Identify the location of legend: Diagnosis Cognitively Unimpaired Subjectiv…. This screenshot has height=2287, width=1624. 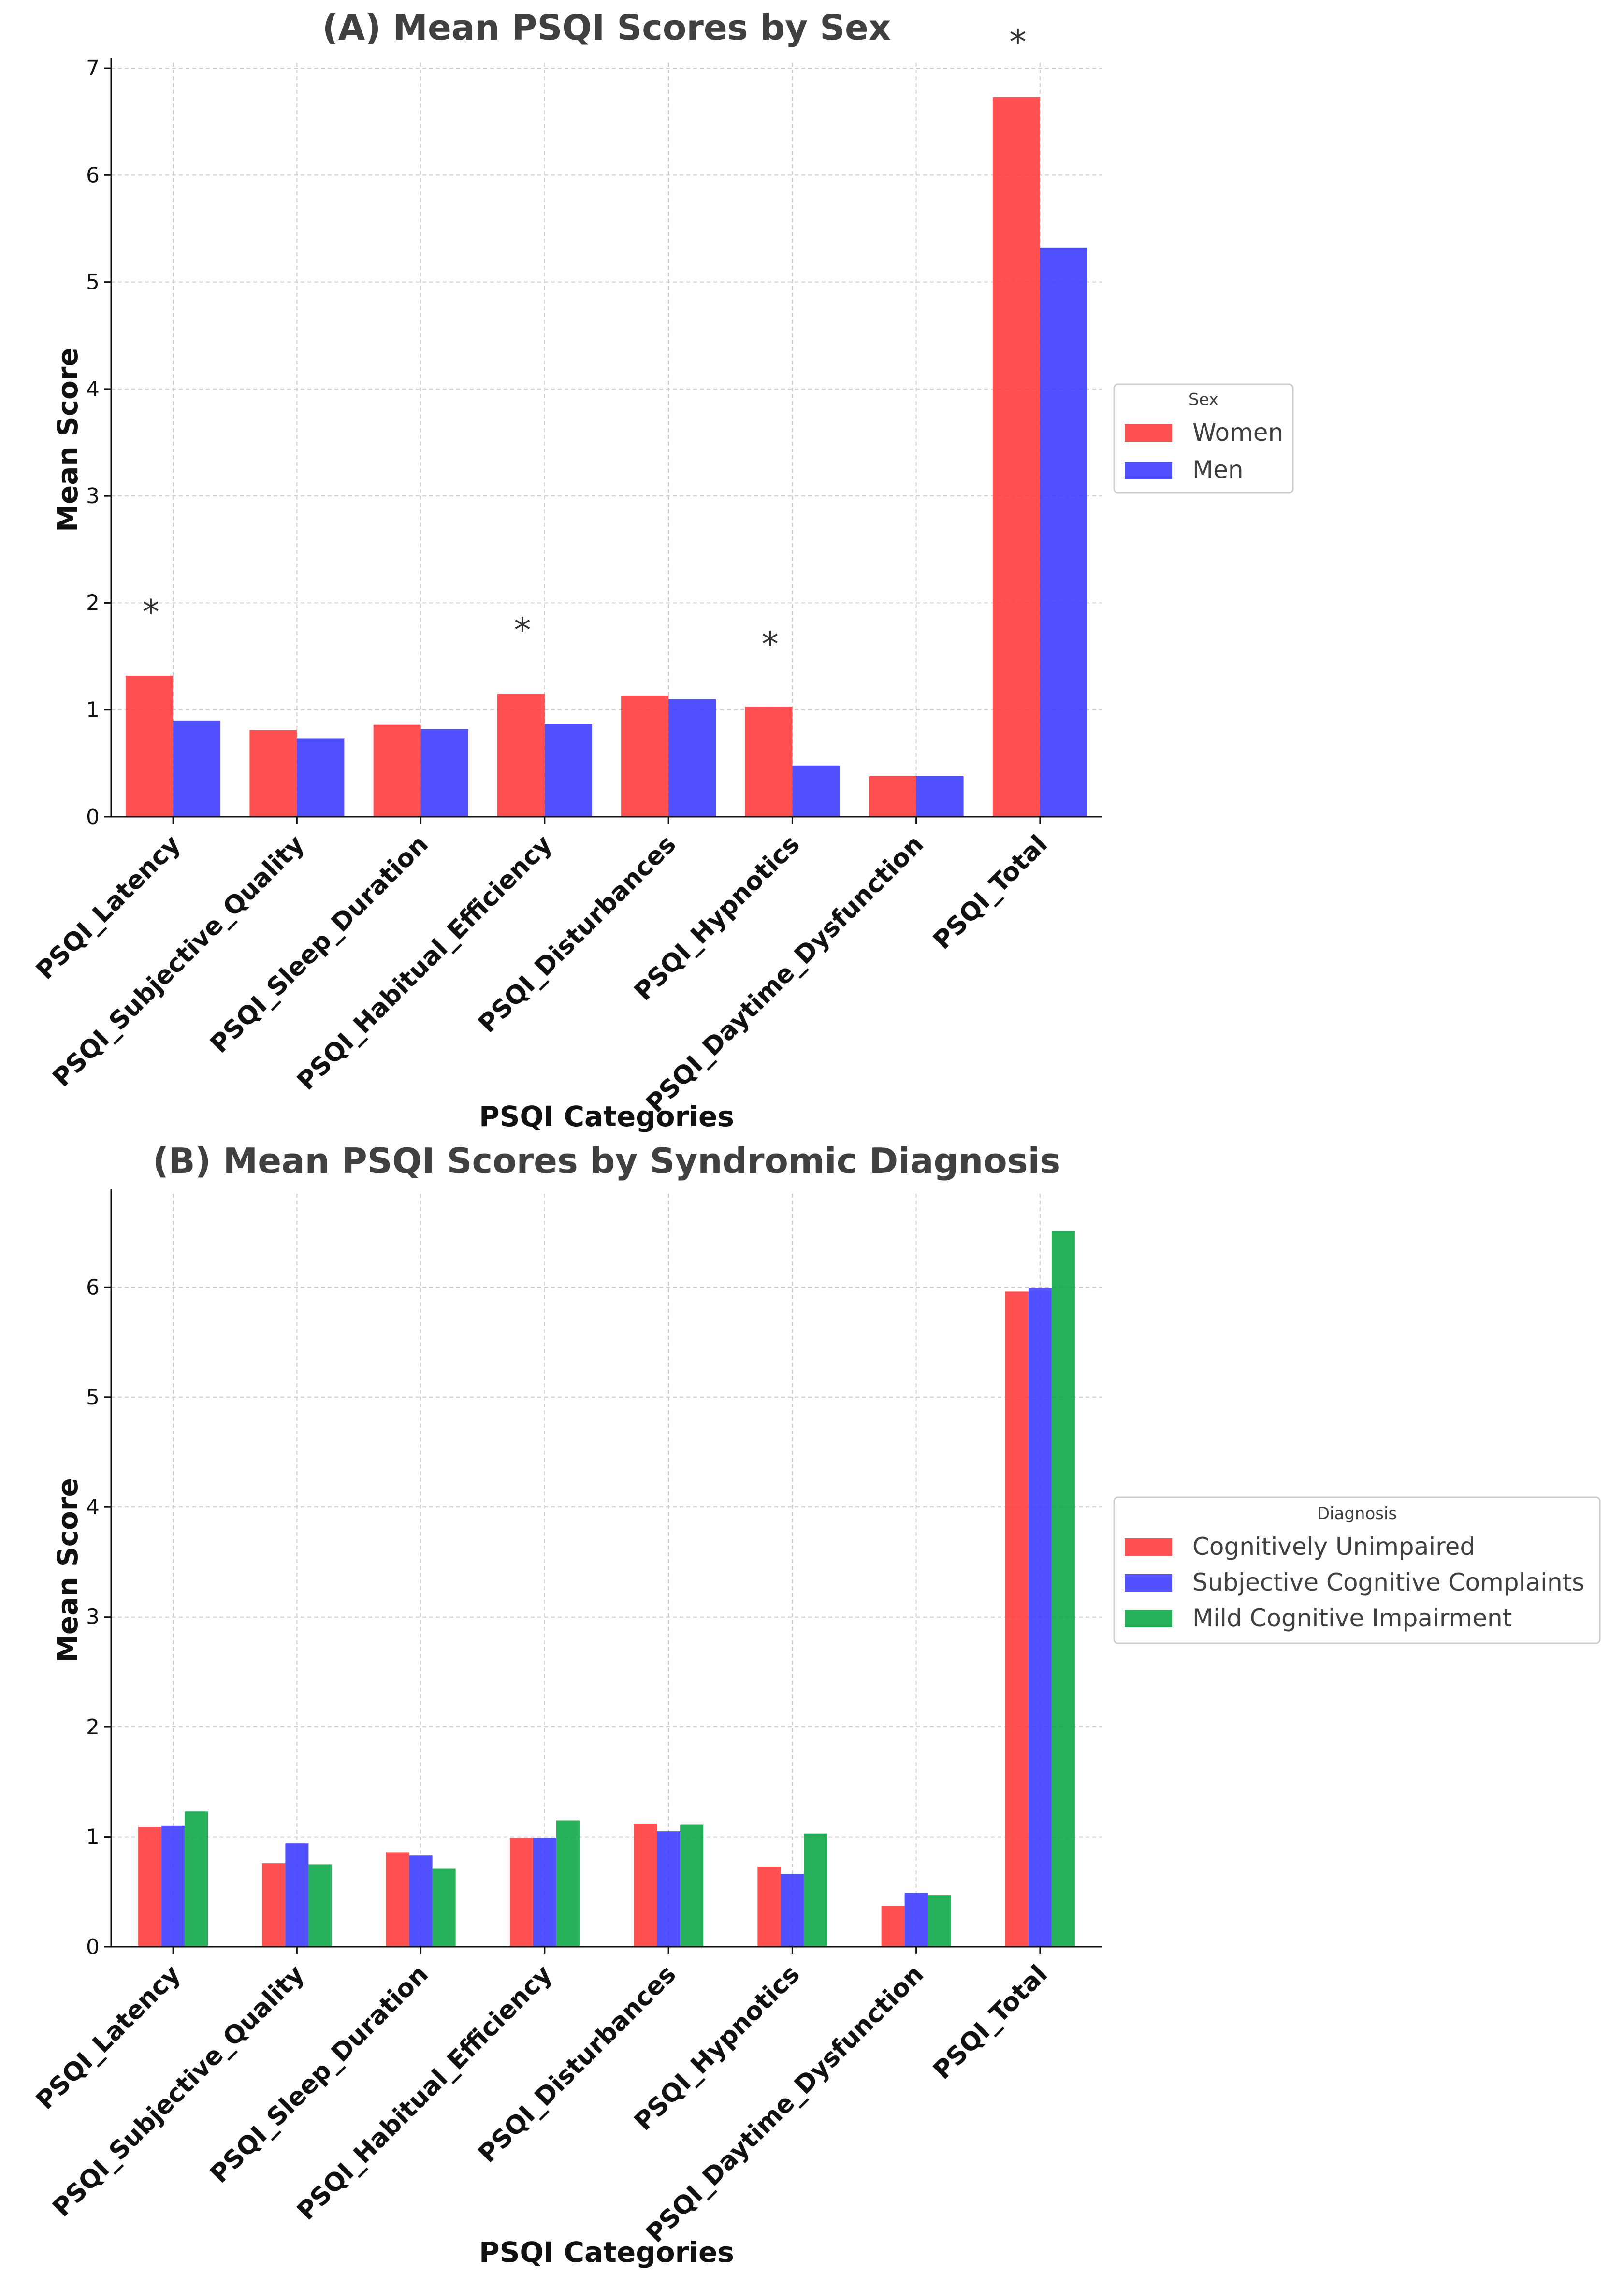
(1357, 1570).